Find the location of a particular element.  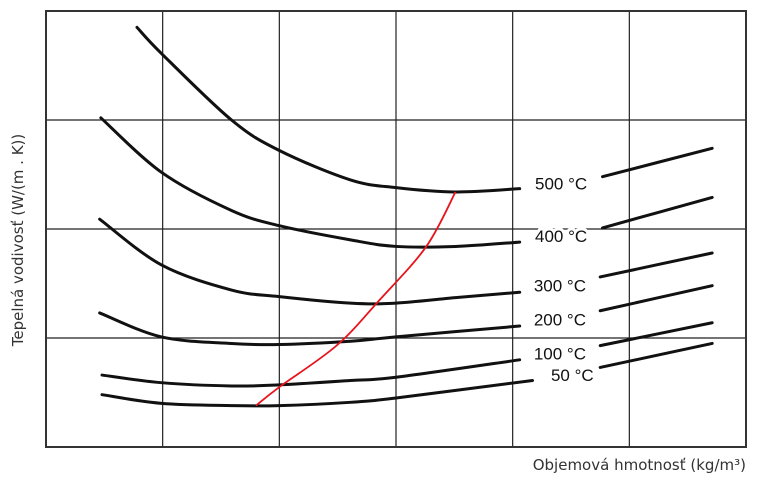

y-axis-label: Tepelná vodivosť (W/(m . K)) is located at coordinates (18, 240).